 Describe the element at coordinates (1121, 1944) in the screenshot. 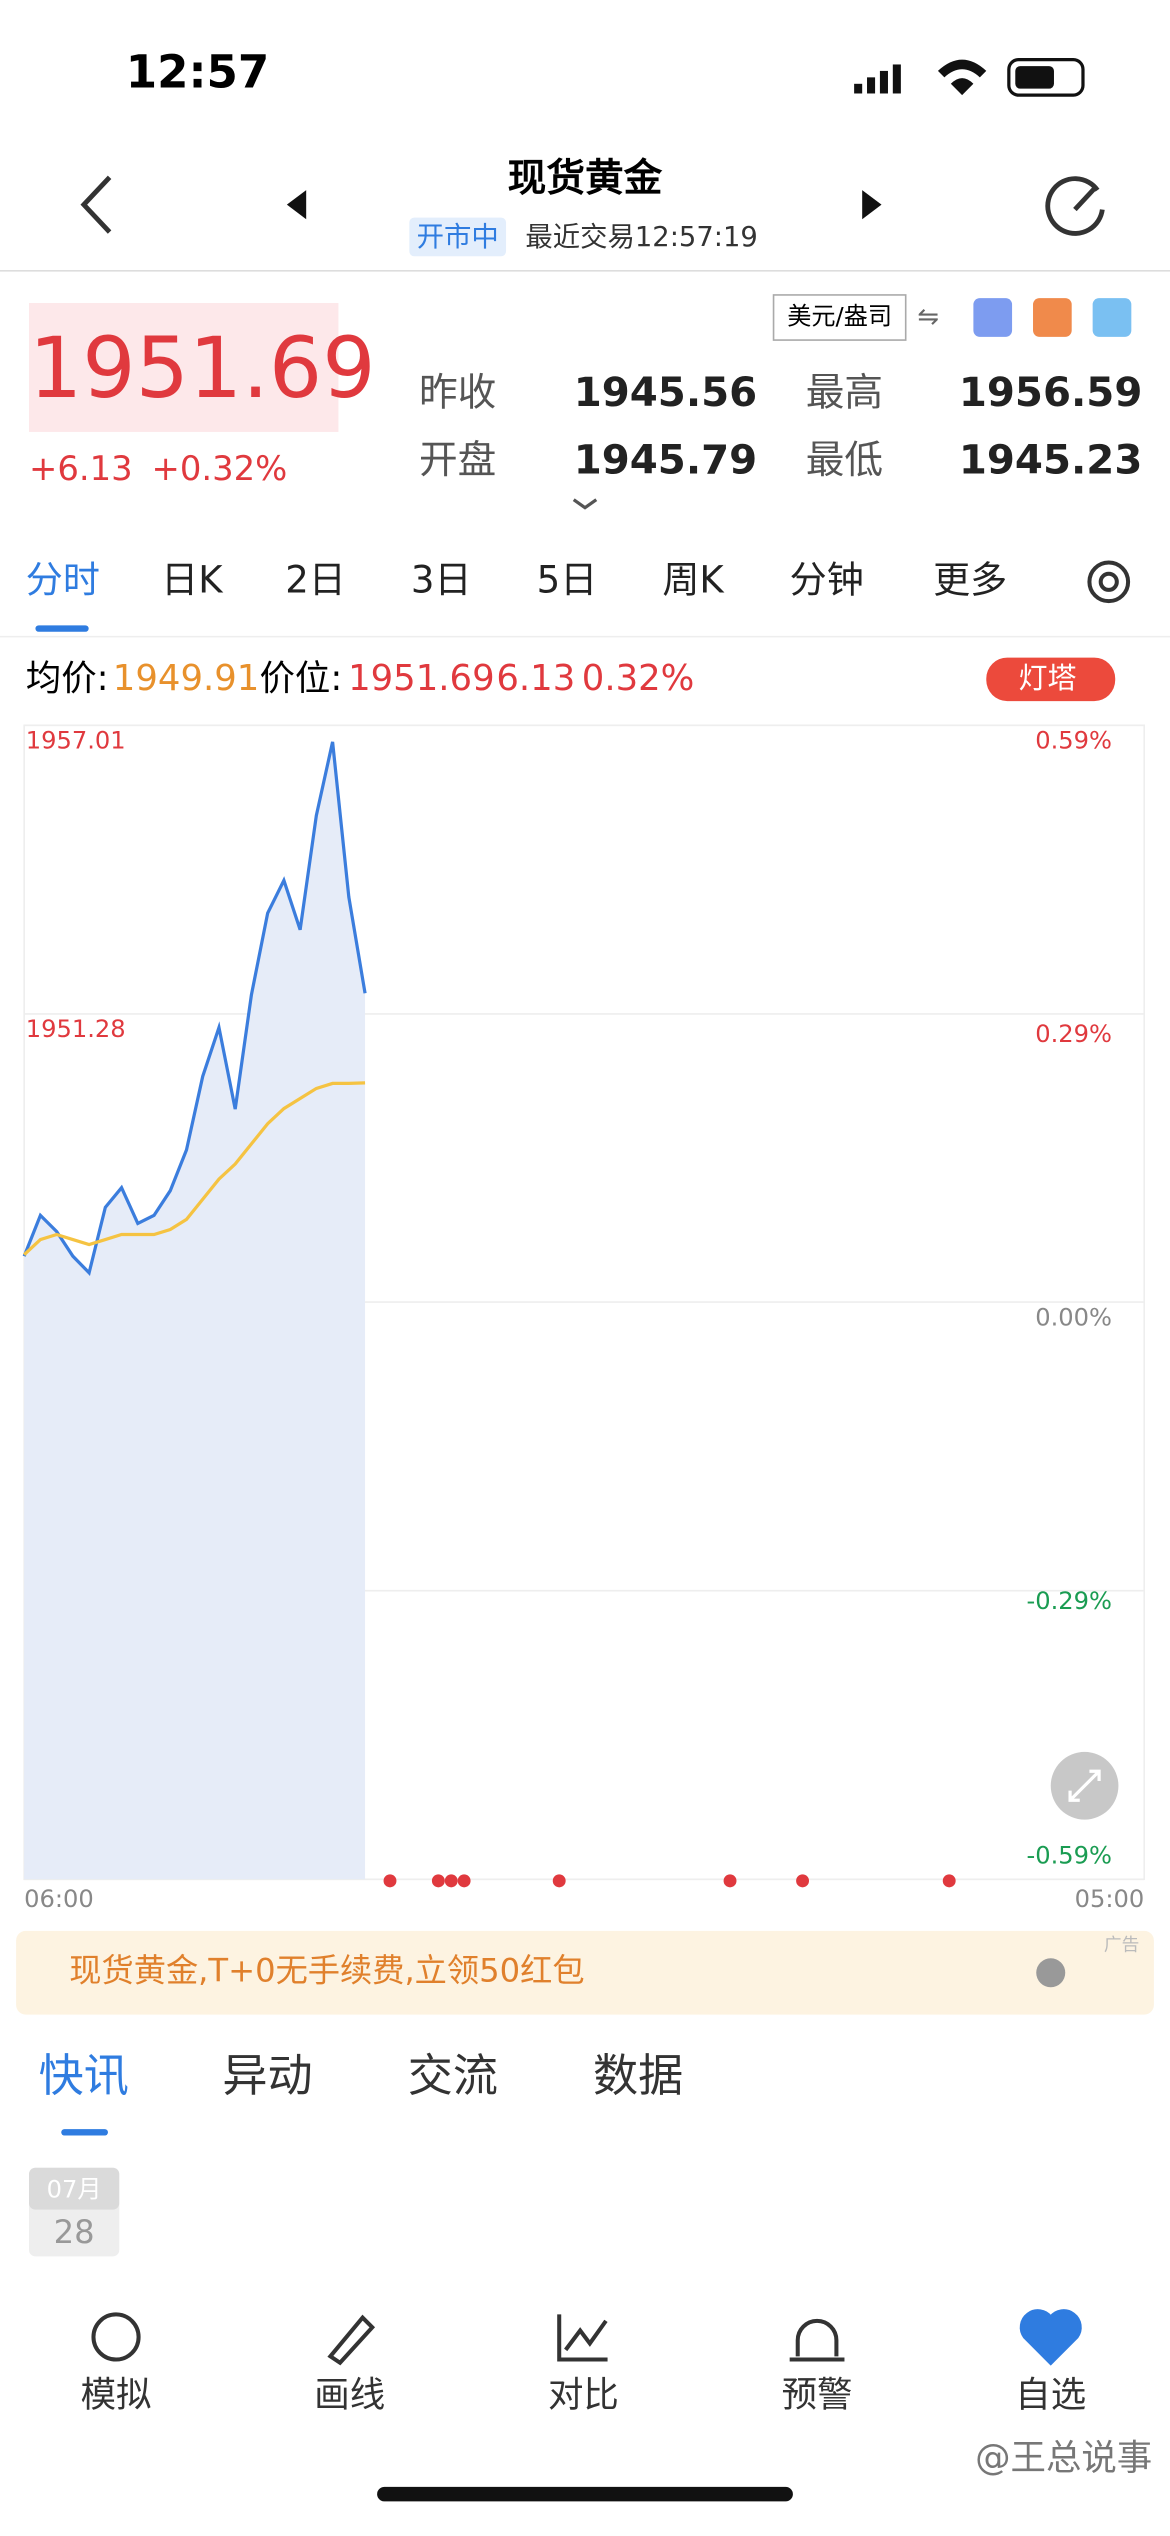

I see `ad-tag: 广告` at that location.